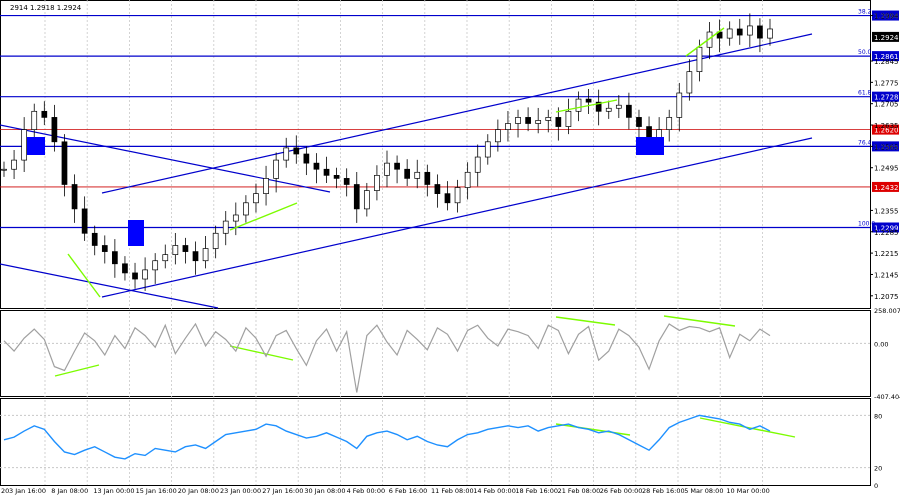 This screenshot has height=504, width=900. I want to click on level-price-label: 1.2565, so click(886, 147).